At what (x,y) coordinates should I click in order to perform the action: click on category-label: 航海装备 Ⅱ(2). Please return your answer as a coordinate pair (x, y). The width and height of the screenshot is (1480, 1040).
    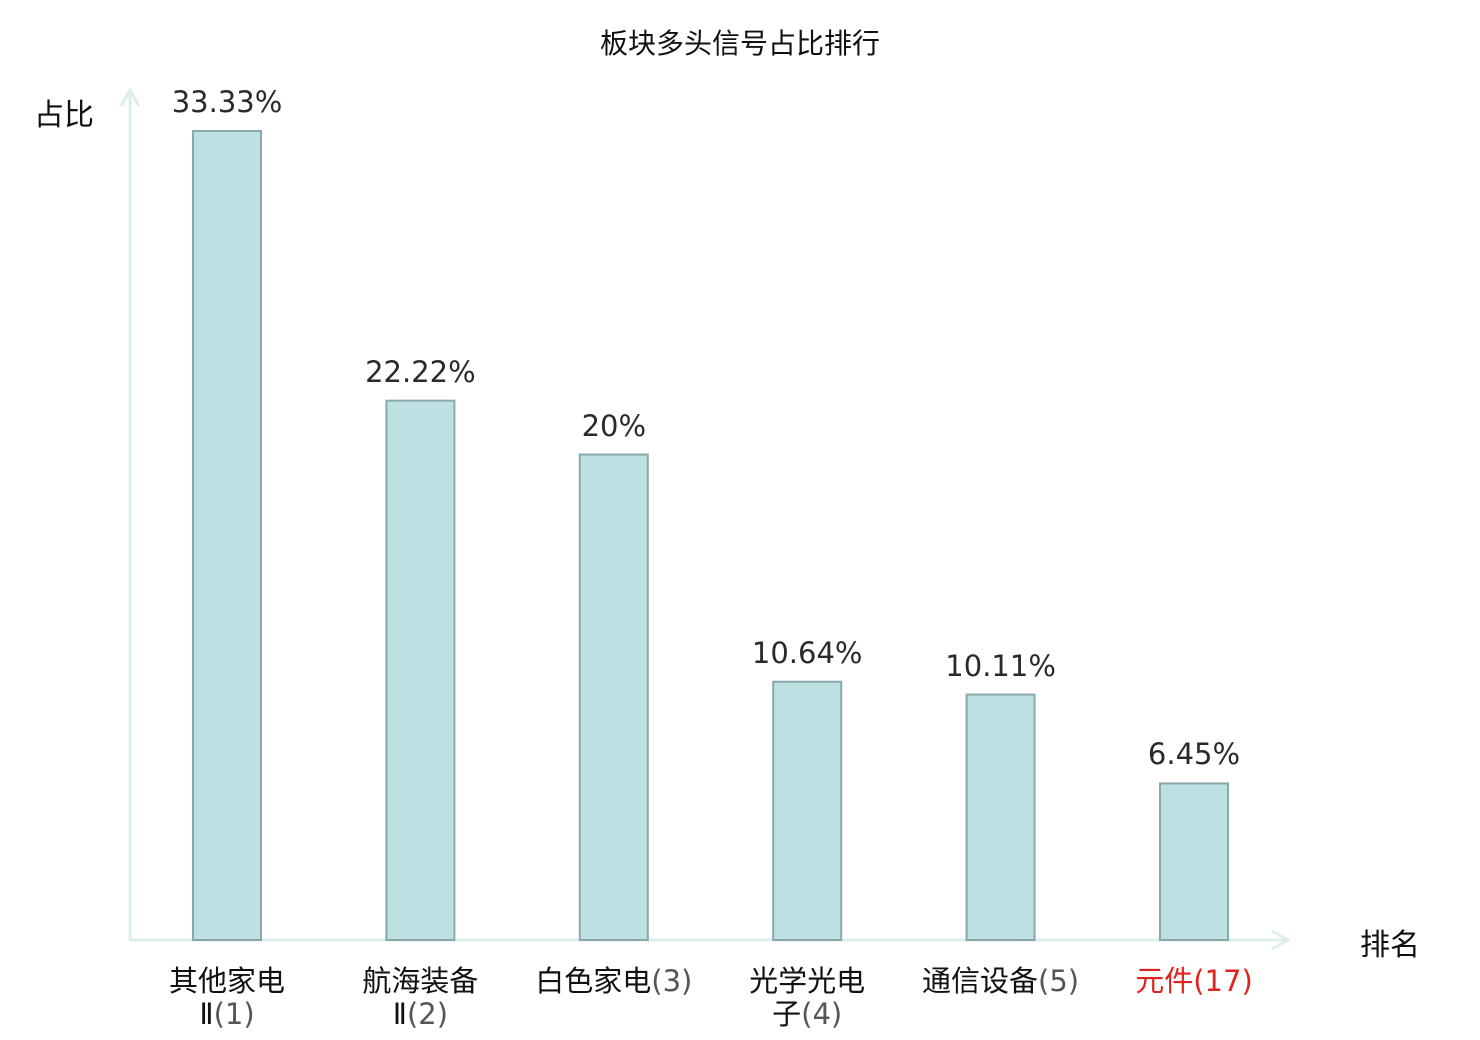
    Looking at the image, I should click on (420, 998).